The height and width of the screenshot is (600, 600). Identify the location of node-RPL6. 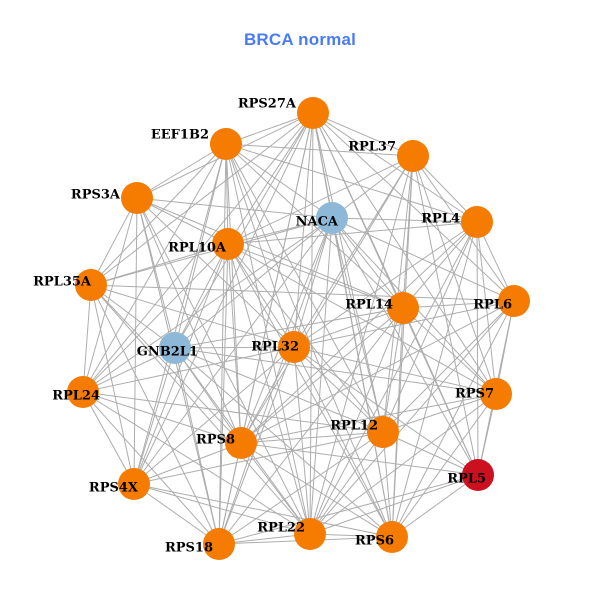
(514, 301).